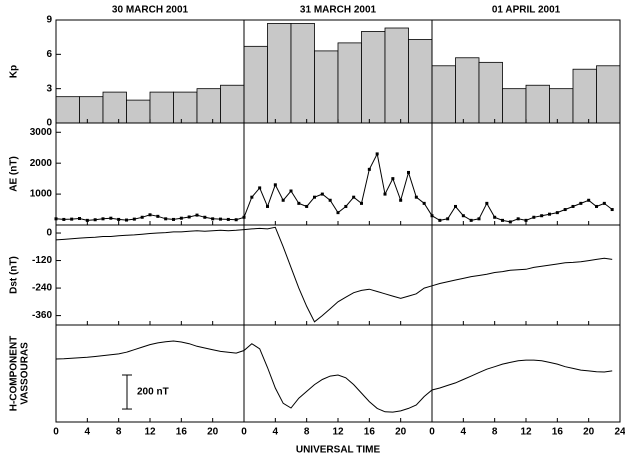  What do you see at coordinates (14, 275) in the screenshot?
I see `y-axis-label: Dst (nT)` at bounding box center [14, 275].